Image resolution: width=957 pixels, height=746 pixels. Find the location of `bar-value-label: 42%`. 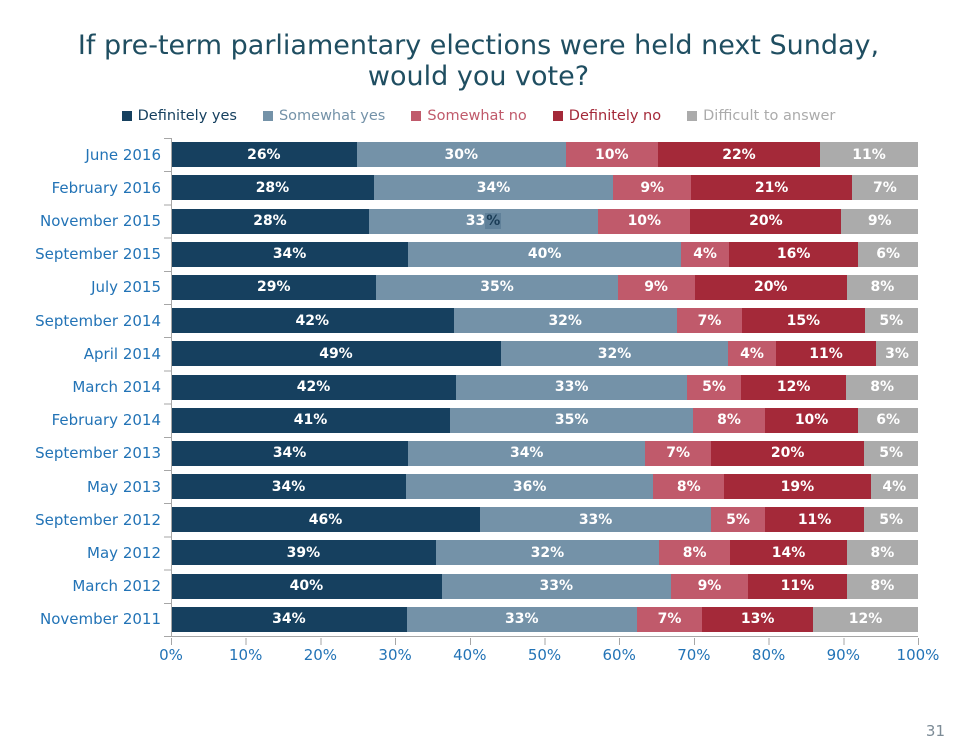

bar-value-label: 42% is located at coordinates (312, 320).